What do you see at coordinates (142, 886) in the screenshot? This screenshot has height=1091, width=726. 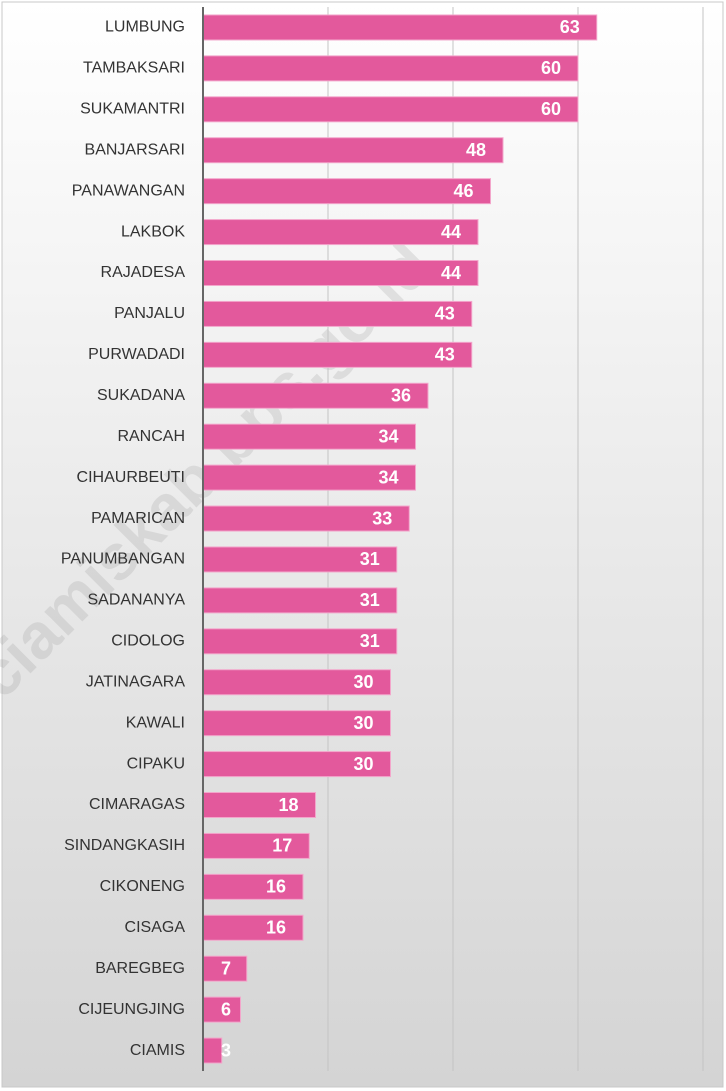 I see `y-tick-label: CIKONENG` at bounding box center [142, 886].